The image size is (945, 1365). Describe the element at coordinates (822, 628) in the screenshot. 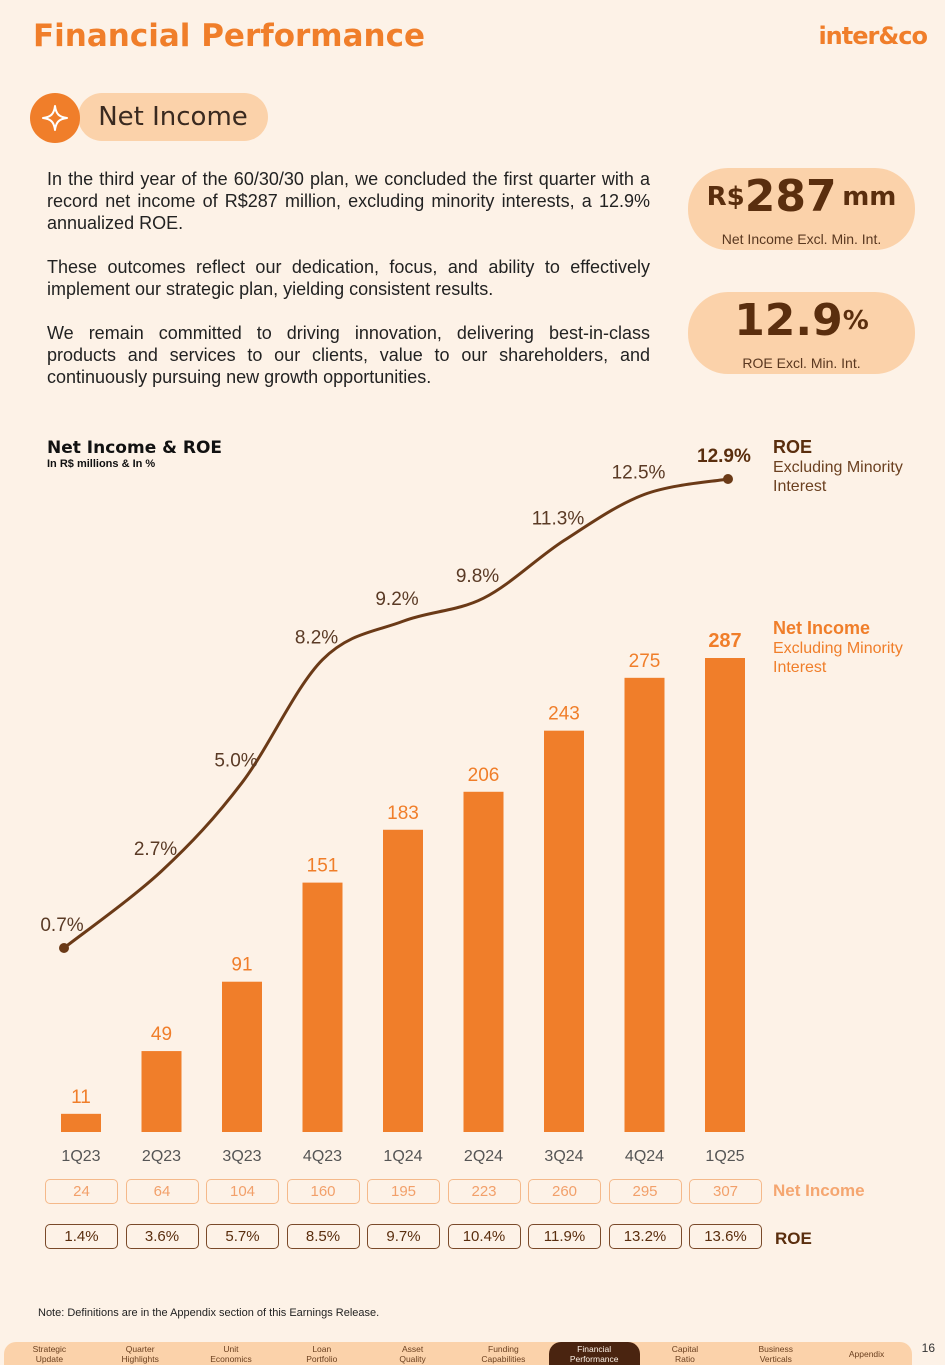

I see `legend-ni-title: Net Income` at that location.